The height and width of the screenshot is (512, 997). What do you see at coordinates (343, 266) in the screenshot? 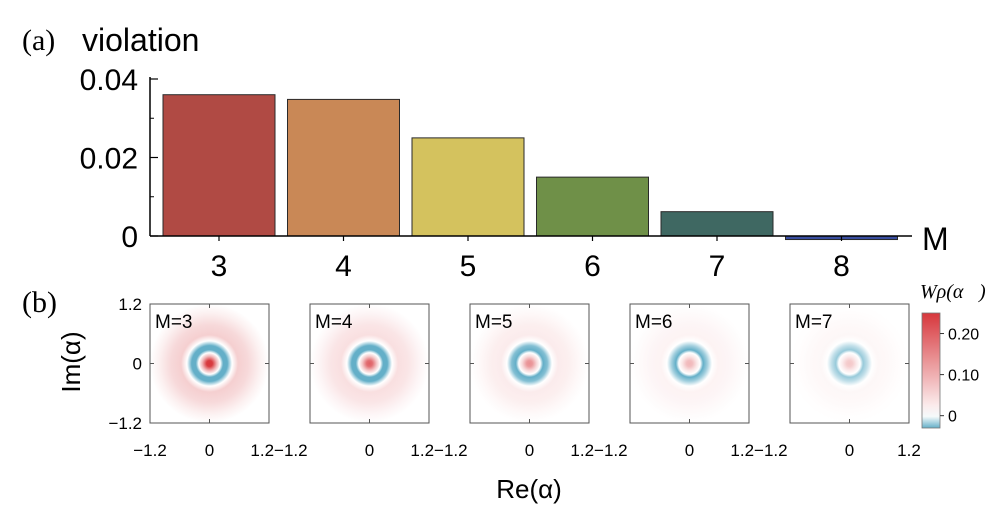
I see `x-tick-label: 4` at bounding box center [343, 266].